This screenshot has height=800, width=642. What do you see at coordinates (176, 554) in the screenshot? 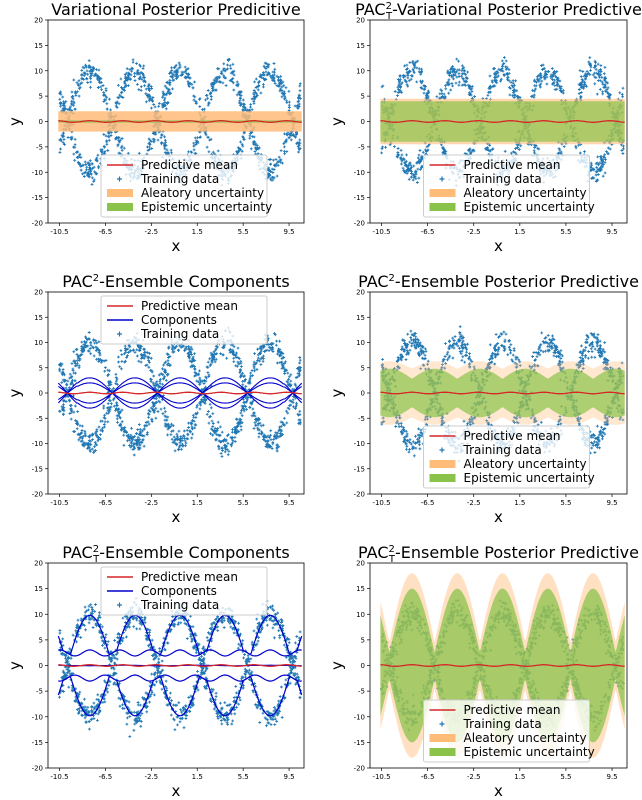
I see `chart-title: PAC2 T-Ensemble Components` at bounding box center [176, 554].